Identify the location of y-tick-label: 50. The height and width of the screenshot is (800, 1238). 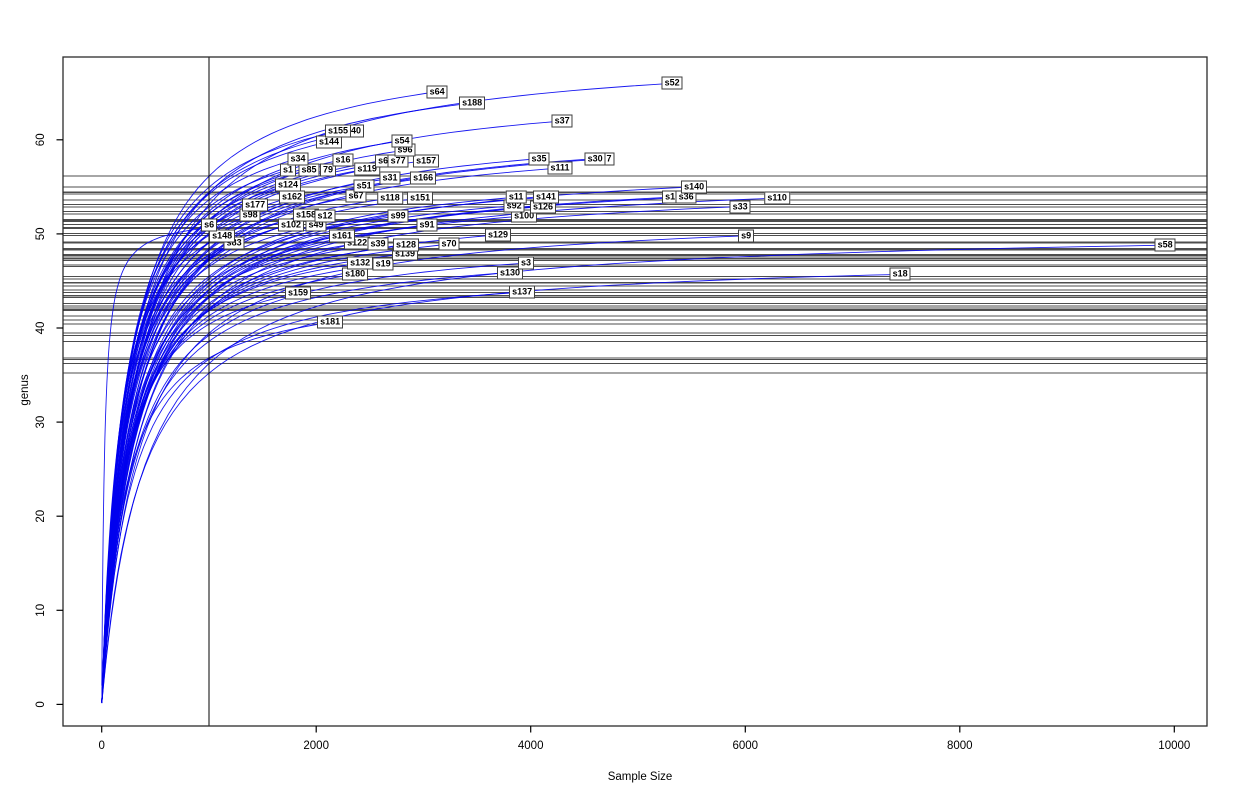
(41, 234).